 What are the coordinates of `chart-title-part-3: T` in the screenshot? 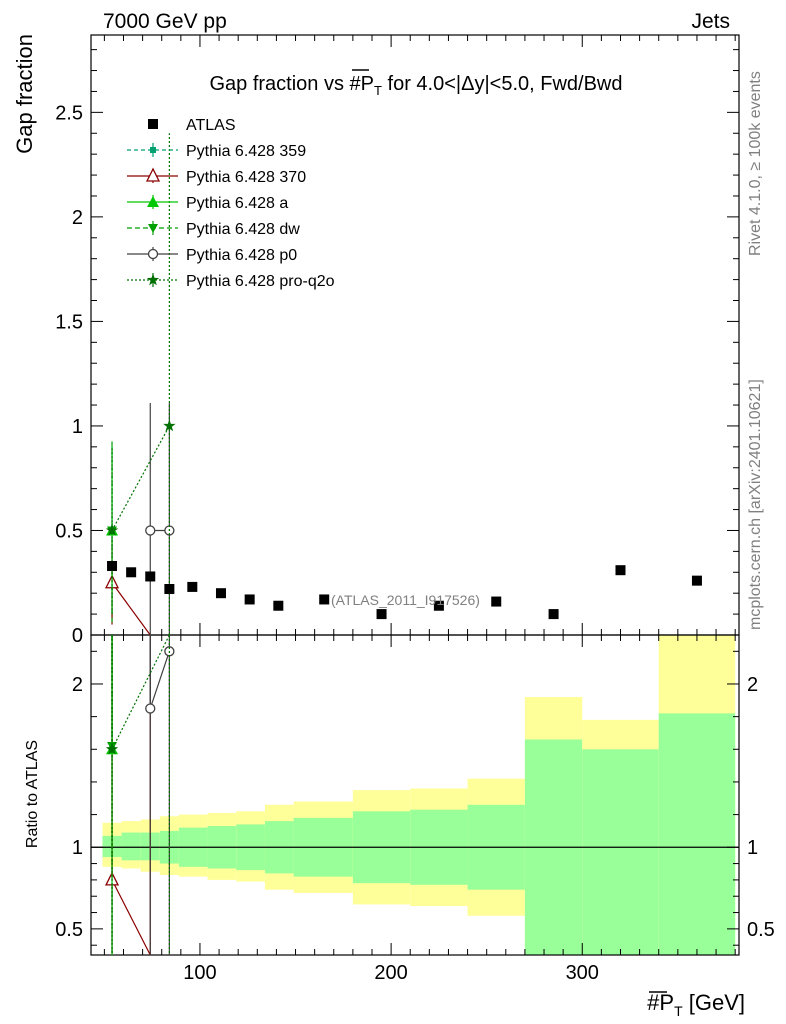 It's located at (378, 90).